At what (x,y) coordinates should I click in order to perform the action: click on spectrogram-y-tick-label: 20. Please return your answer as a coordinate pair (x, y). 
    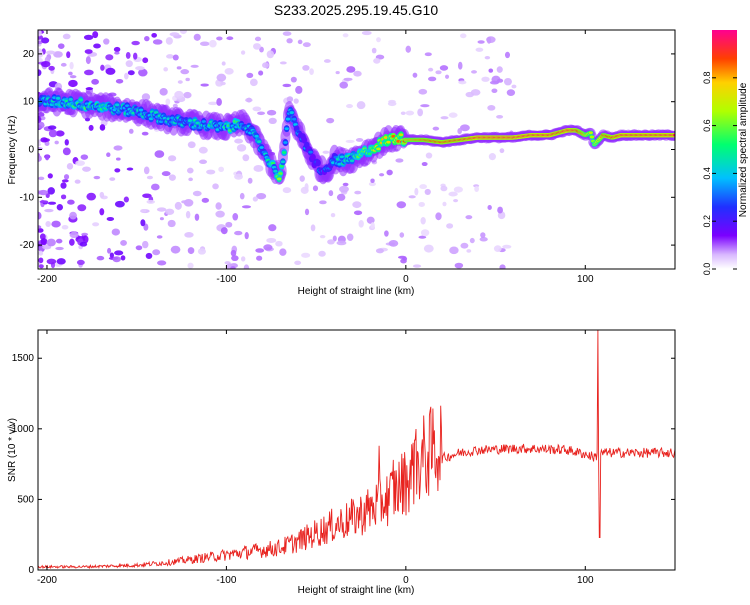
    Looking at the image, I should click on (29, 54).